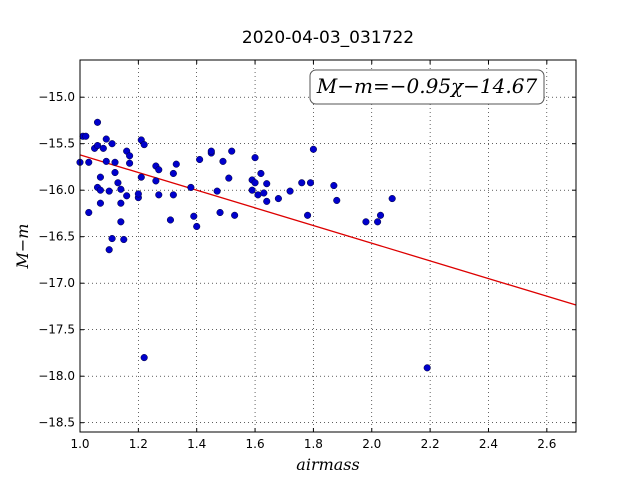  Describe the element at coordinates (328, 38) in the screenshot. I see `chart-title: 2020-04-03_031722` at that location.